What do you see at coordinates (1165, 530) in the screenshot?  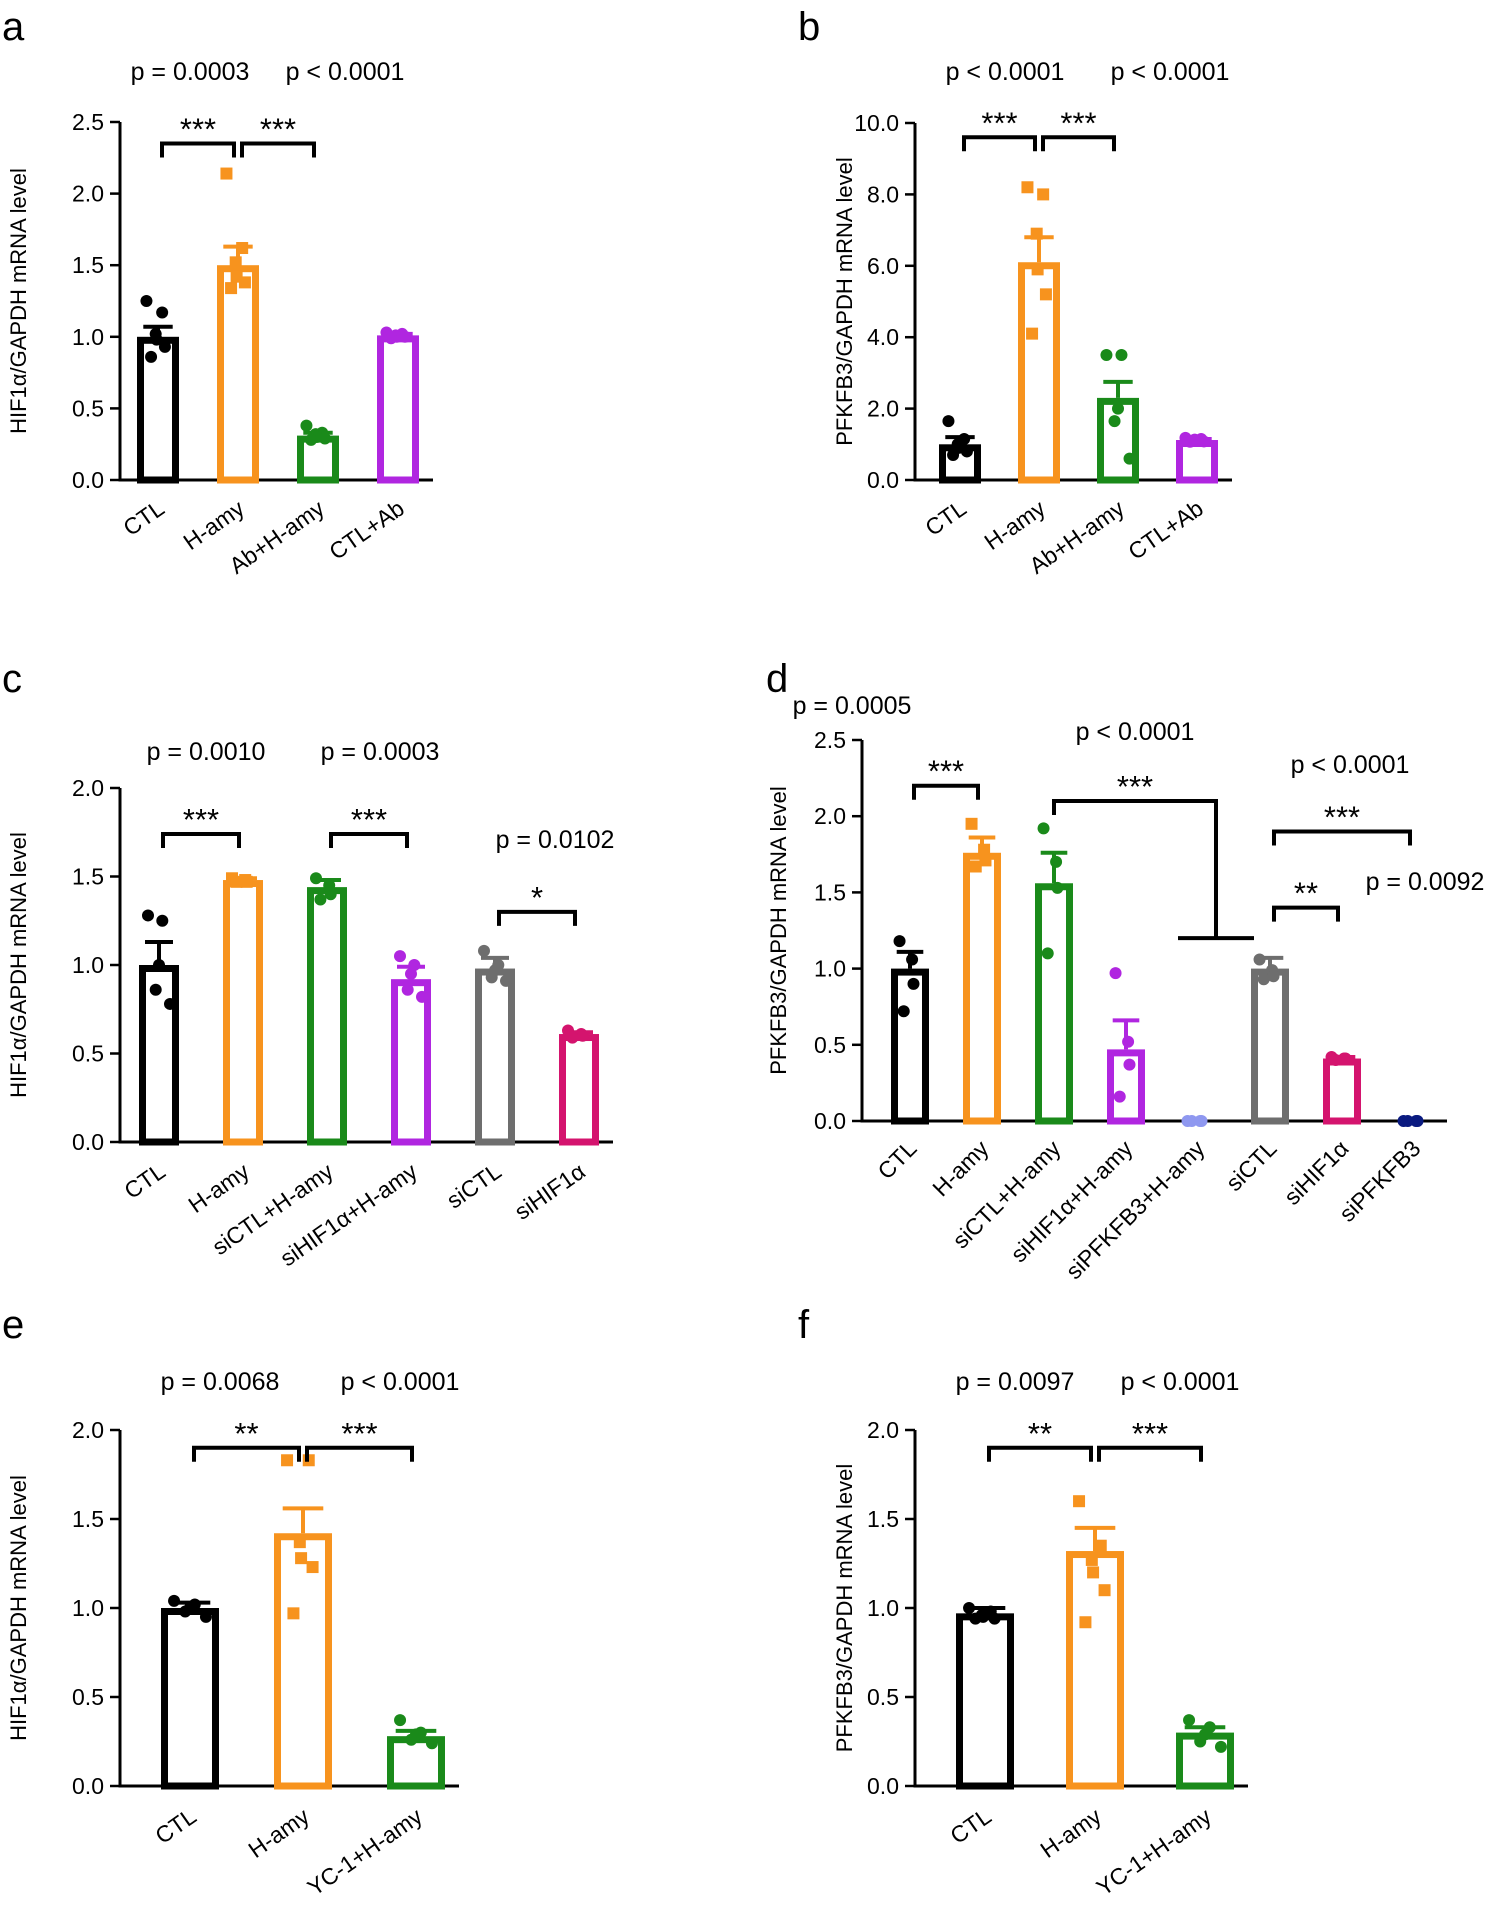 I see `category-label: CTL+Ab` at bounding box center [1165, 530].